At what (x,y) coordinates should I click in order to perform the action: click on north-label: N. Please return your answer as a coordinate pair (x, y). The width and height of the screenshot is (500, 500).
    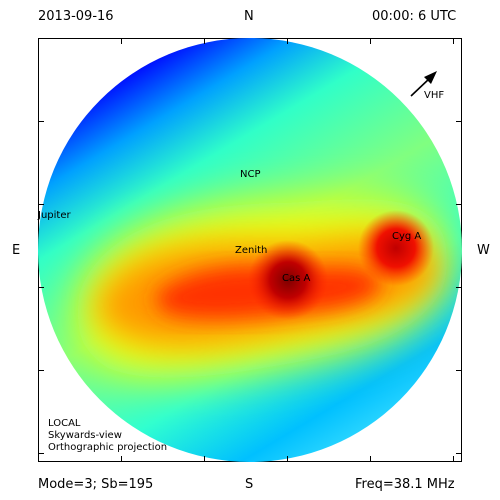
    Looking at the image, I should click on (249, 16).